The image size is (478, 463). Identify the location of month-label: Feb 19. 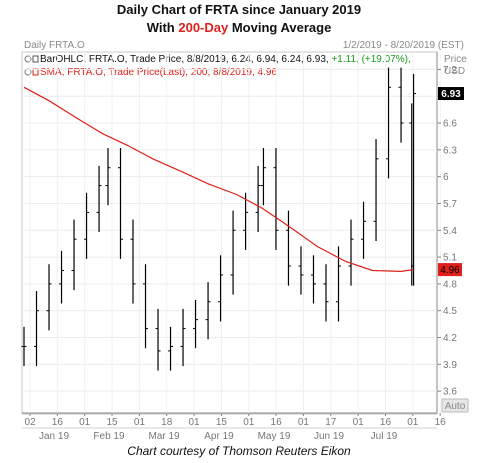
(109, 436).